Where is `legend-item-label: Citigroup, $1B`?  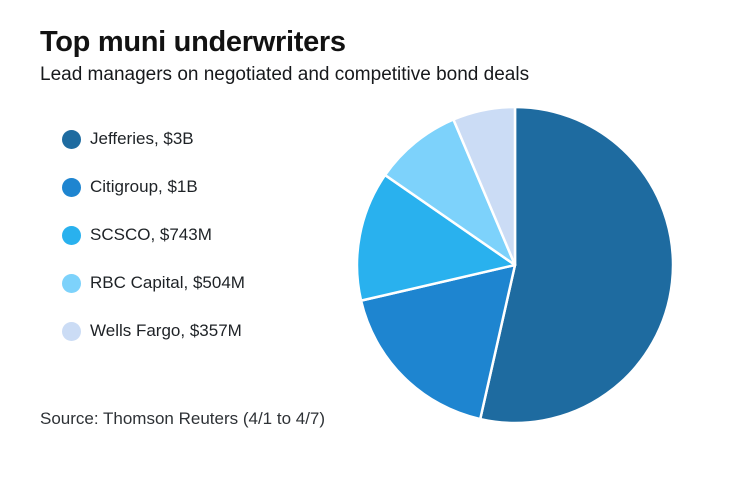
legend-item-label: Citigroup, $1B is located at coordinates (144, 186).